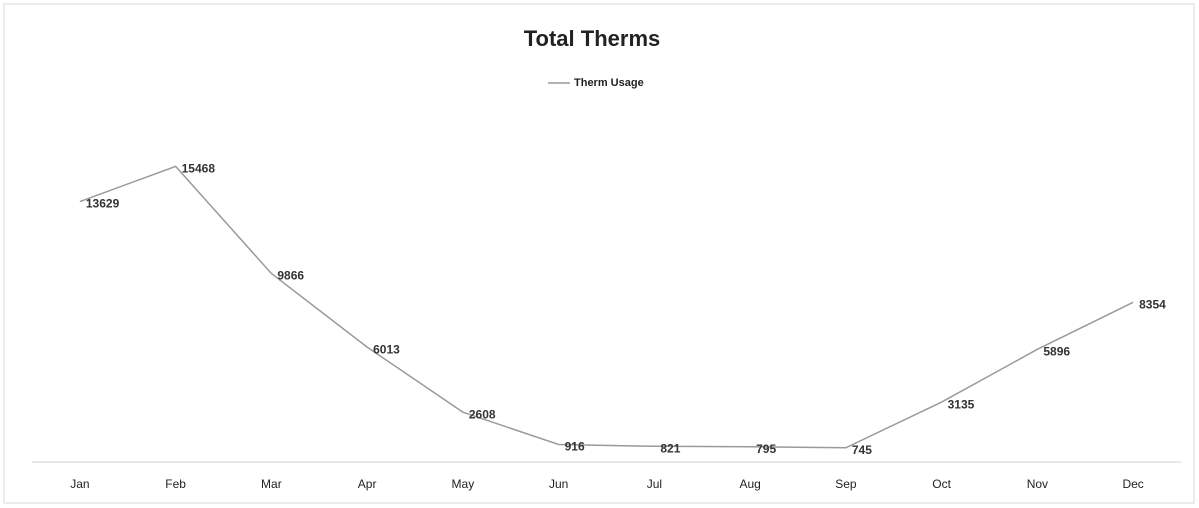  I want to click on legend-label: Therm Usage, so click(609, 83).